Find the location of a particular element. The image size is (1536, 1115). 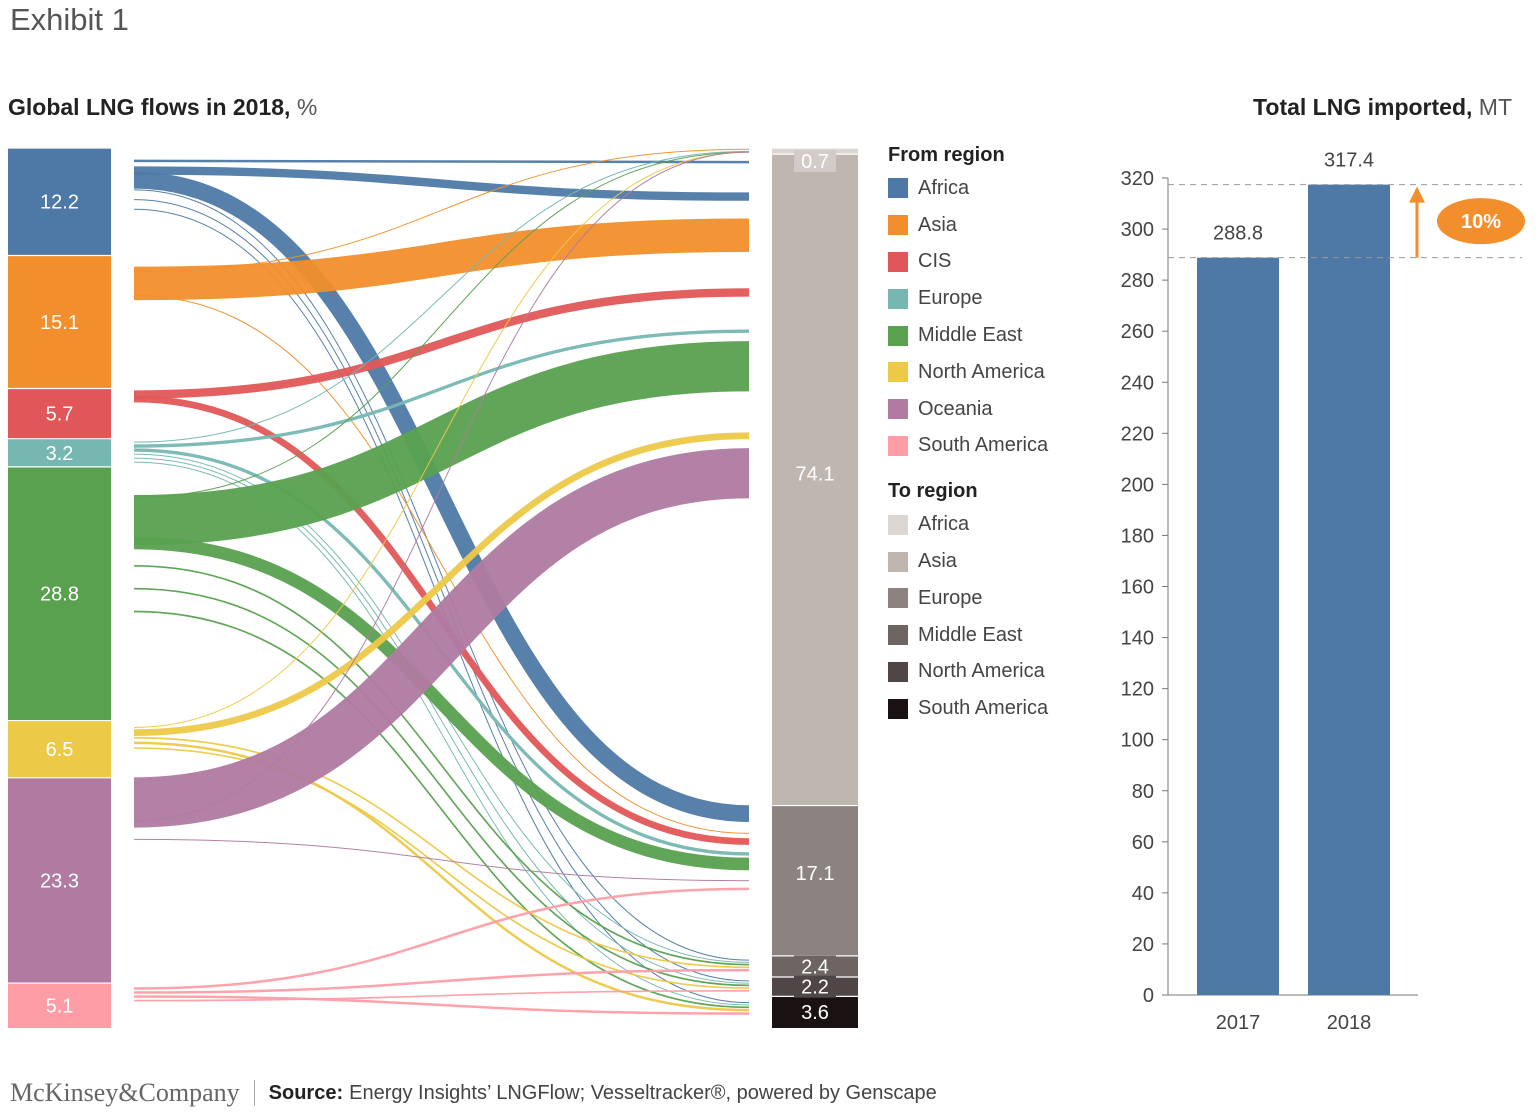

target-segment-asia is located at coordinates (815, 480).